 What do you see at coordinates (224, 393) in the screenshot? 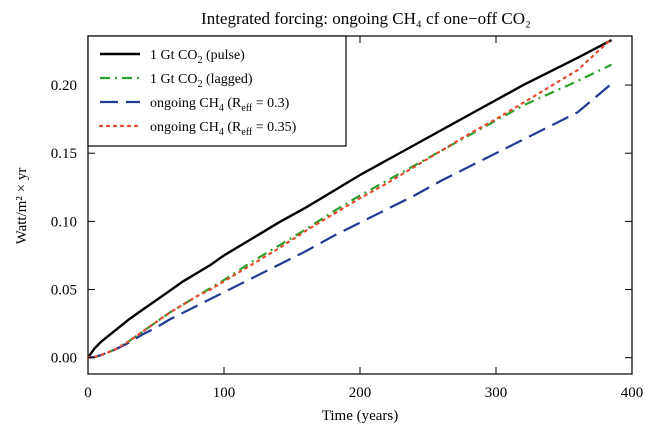
I see `x-tick-label: 100` at bounding box center [224, 393].